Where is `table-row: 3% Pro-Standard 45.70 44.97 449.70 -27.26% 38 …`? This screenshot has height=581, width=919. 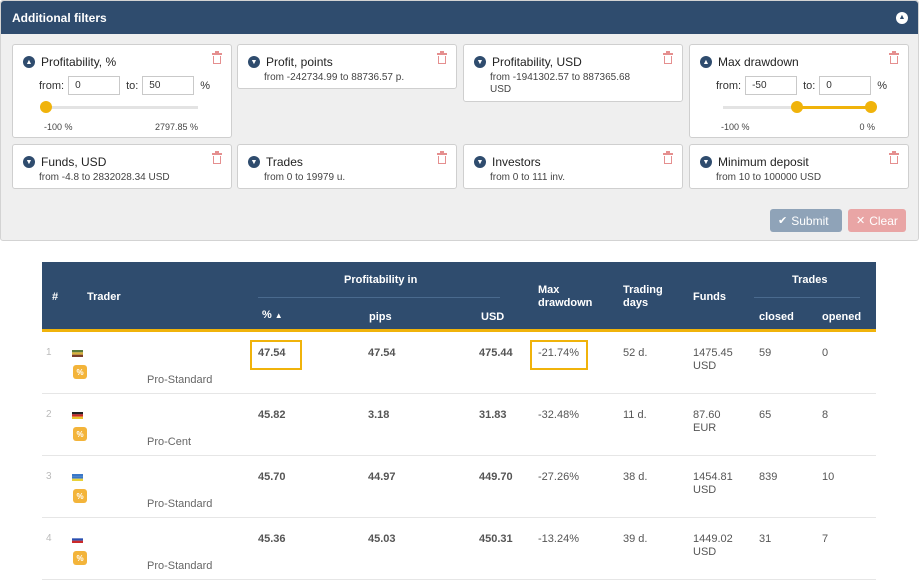 table-row: 3% Pro-Standard 45.70 44.97 449.70 -27.26% 38 … is located at coordinates (459, 487).